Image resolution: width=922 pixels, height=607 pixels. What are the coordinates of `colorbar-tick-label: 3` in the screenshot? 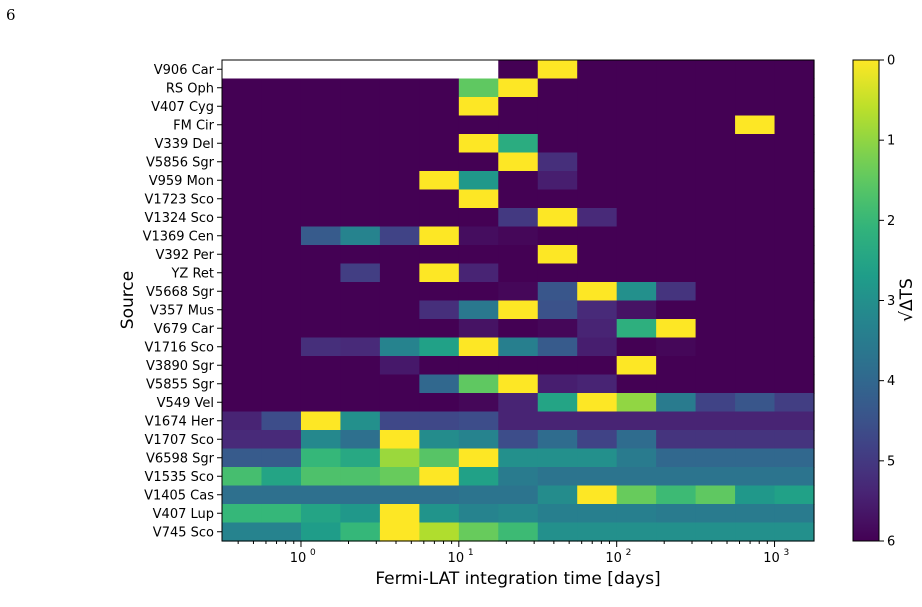 It's located at (891, 301).